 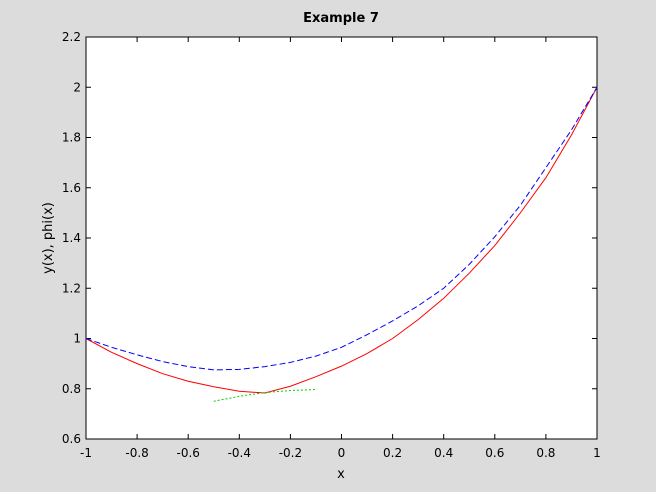 What do you see at coordinates (392, 453) in the screenshot?
I see `x-tick-label: 0.2` at bounding box center [392, 453].